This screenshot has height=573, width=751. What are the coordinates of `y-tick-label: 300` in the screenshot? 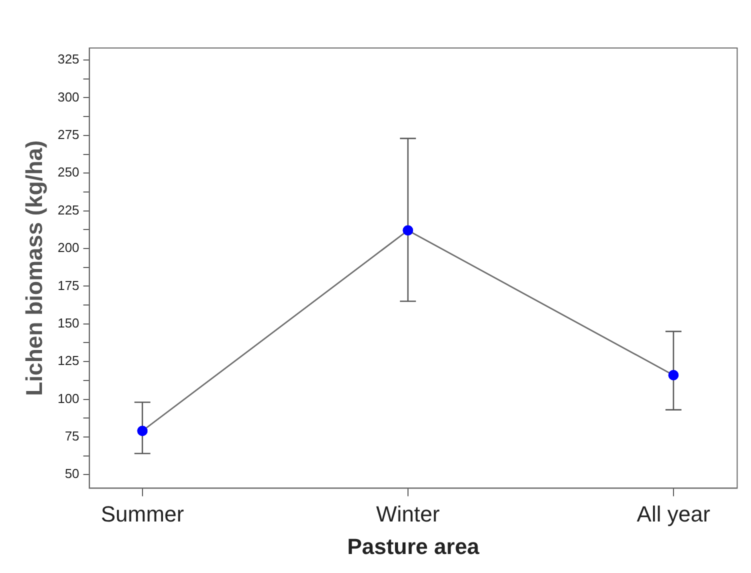 It's located at (69, 96).